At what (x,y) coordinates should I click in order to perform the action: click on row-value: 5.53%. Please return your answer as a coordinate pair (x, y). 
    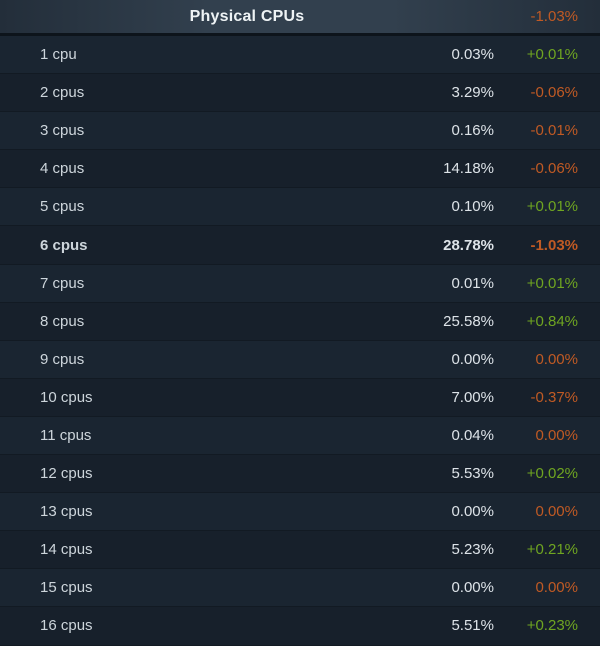
    Looking at the image, I should click on (472, 474).